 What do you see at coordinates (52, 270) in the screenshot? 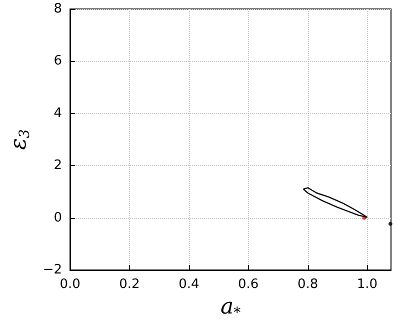
I see `y-tick-label: −2` at bounding box center [52, 270].